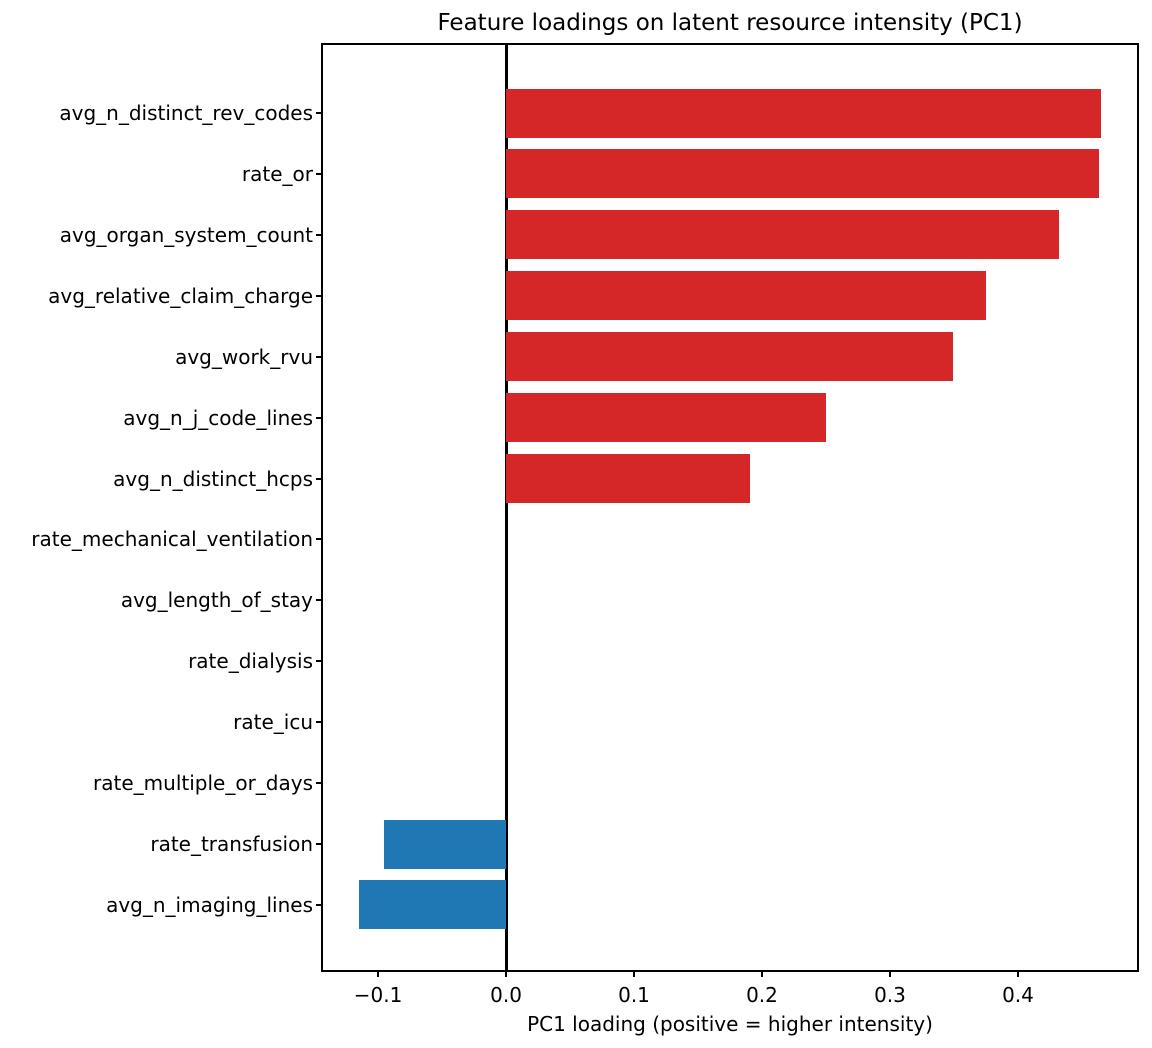  Describe the element at coordinates (218, 417) in the screenshot. I see `y-tick-label: avg_n_j_code_lines` at that location.